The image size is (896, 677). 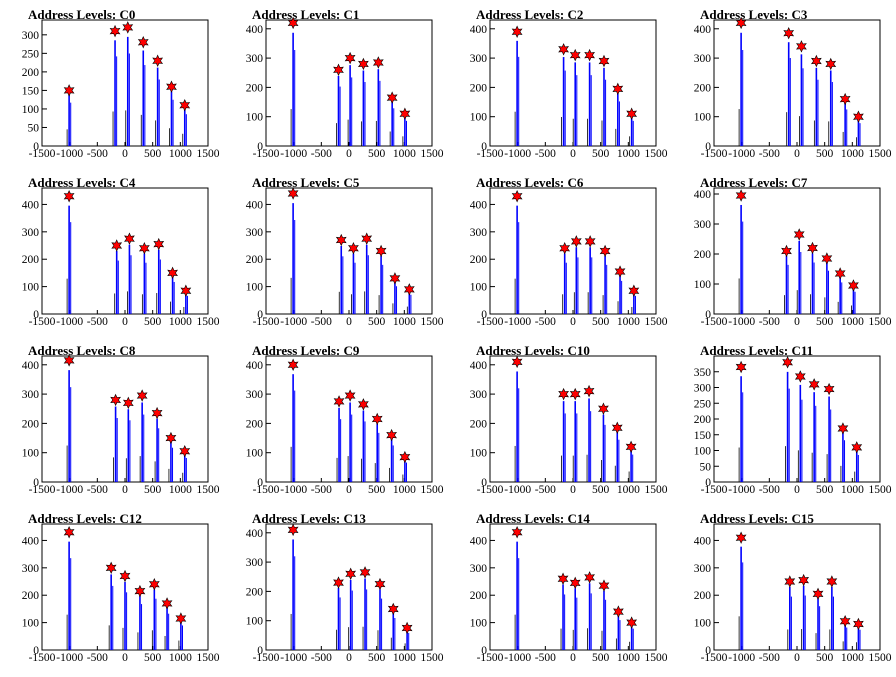 What do you see at coordinates (306, 350) in the screenshot?
I see `panel-title: Address Levels: C9` at bounding box center [306, 350].